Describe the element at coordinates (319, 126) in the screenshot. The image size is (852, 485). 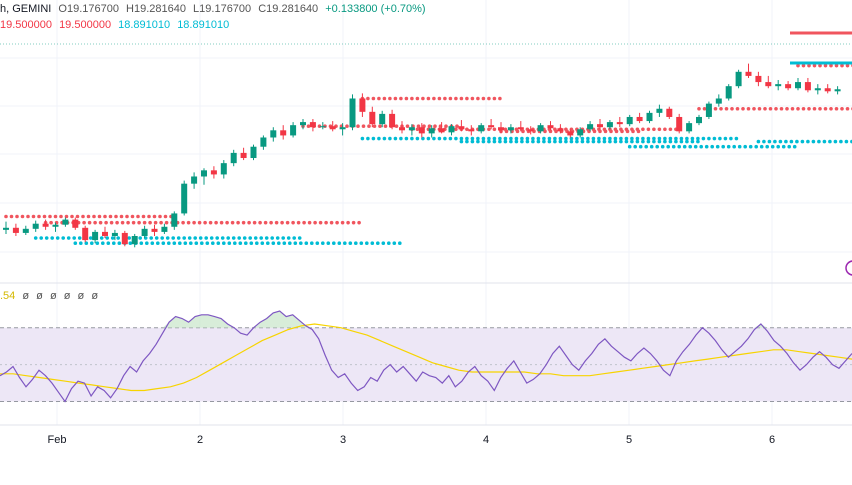
I see `resistance-level-3-dot` at that location.